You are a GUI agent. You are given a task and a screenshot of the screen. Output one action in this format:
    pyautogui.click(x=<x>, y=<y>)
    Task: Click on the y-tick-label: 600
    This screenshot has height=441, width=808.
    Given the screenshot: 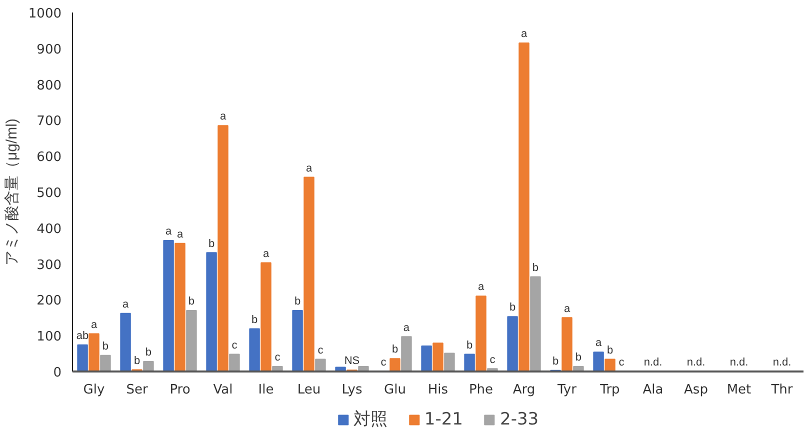 What is the action you would take?
    pyautogui.click(x=49, y=158)
    